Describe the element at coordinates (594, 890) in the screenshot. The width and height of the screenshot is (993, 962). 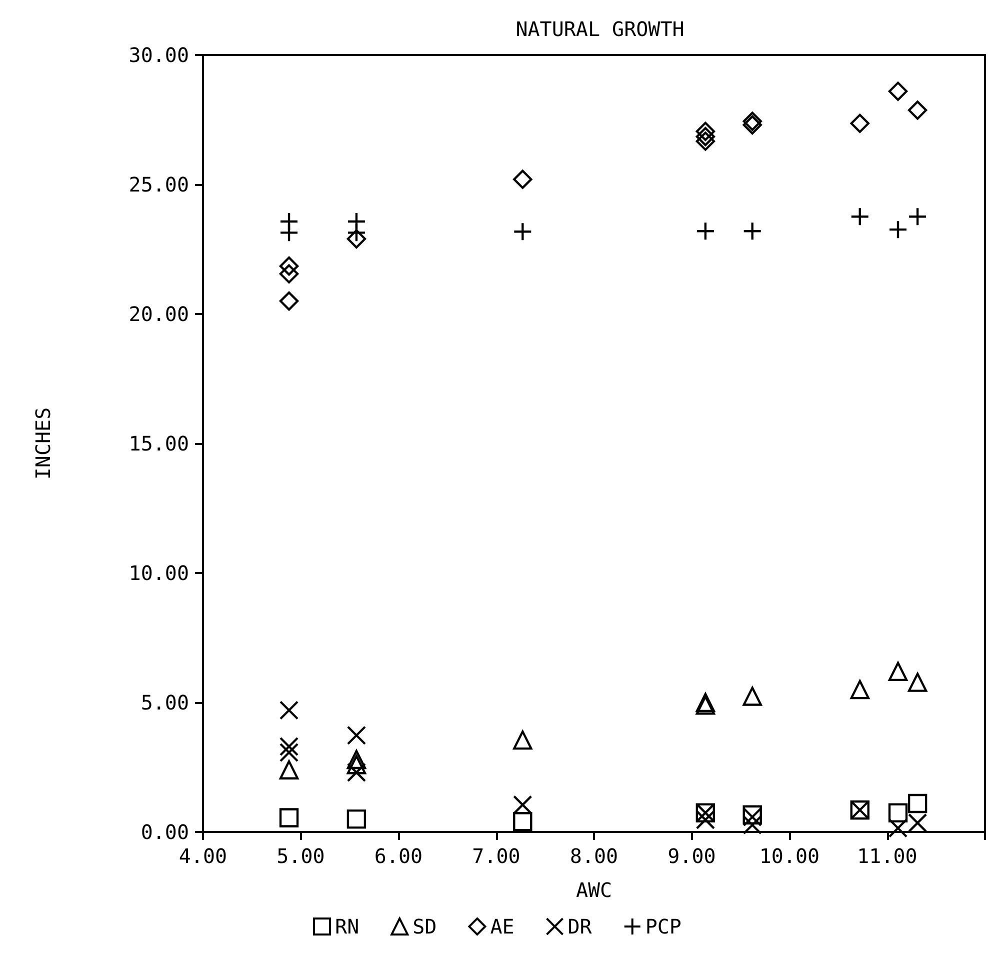
I see `x-axis-title: AWC` at that location.